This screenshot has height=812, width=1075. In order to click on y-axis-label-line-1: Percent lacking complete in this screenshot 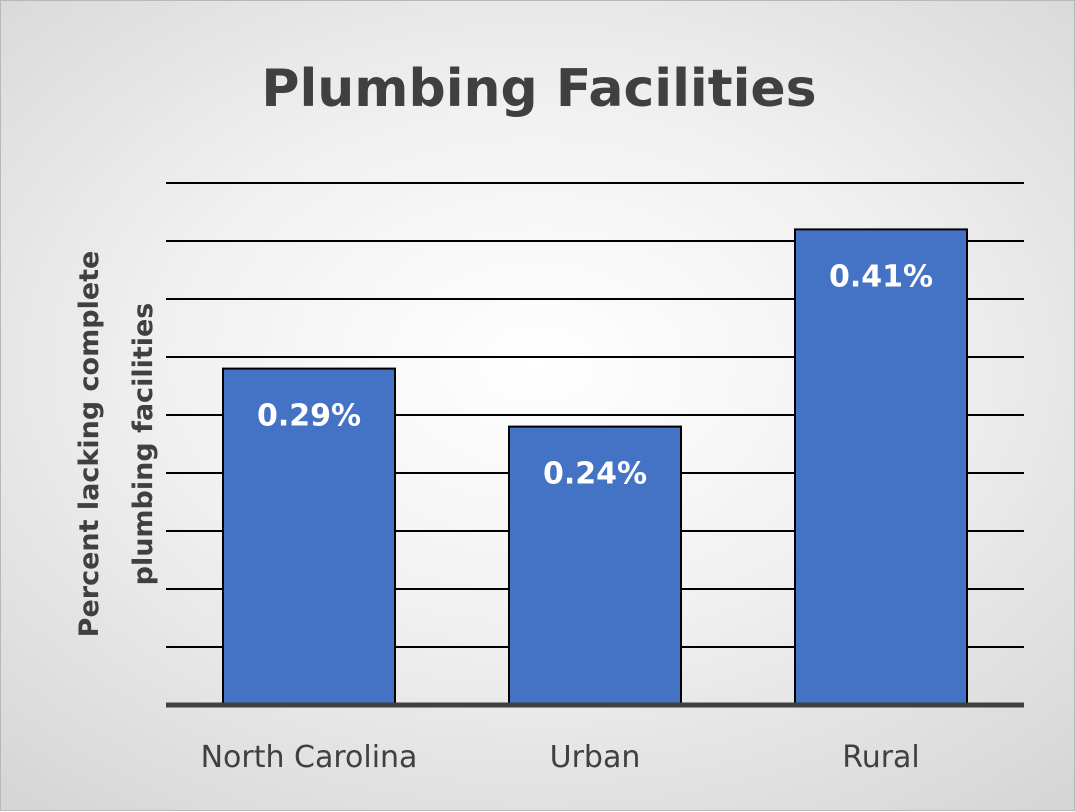, I will do `click(89, 444)`.